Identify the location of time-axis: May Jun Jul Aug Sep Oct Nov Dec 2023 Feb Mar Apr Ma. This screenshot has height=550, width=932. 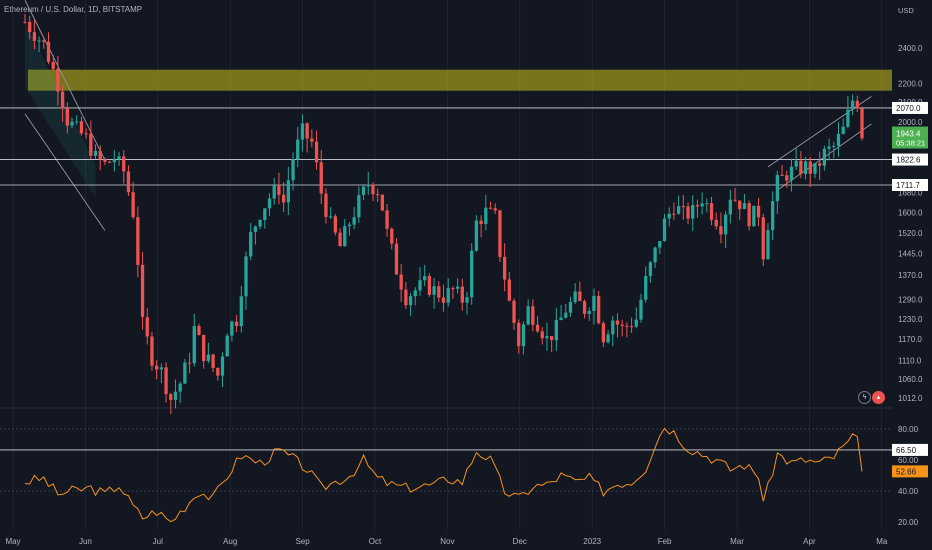
(446, 541).